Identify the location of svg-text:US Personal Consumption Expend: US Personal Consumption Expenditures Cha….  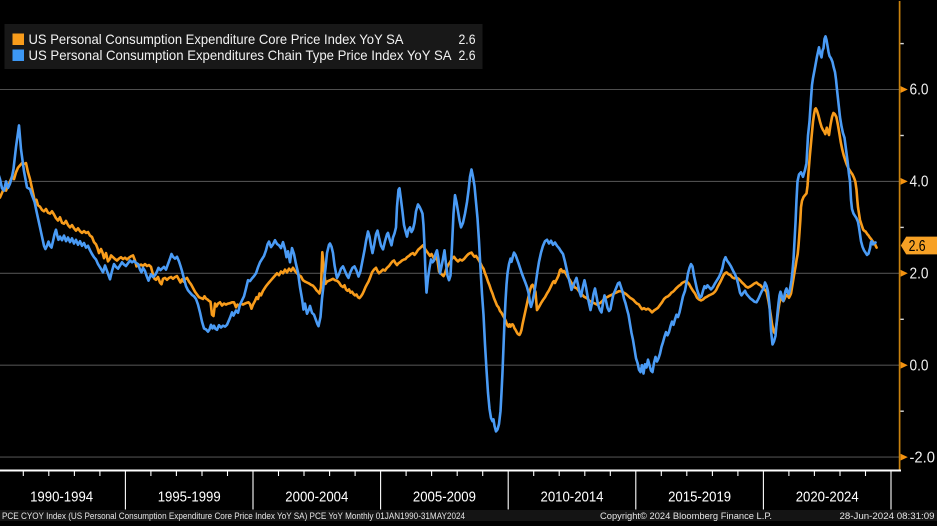
(241, 55).